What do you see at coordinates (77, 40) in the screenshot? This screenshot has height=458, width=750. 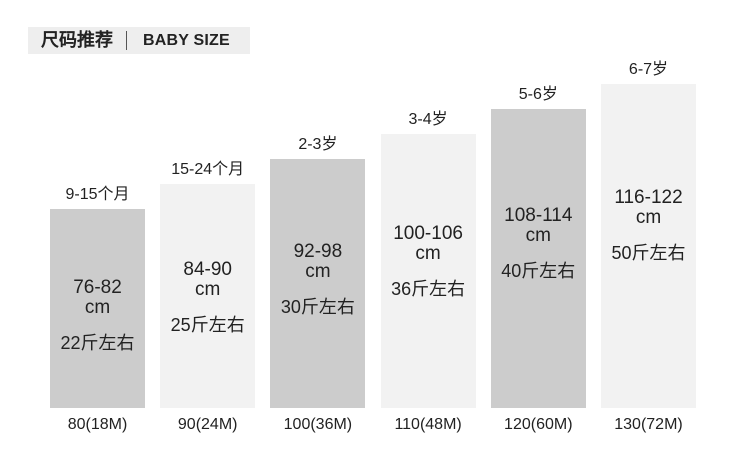 I see `chart-title: 尺码推荐` at bounding box center [77, 40].